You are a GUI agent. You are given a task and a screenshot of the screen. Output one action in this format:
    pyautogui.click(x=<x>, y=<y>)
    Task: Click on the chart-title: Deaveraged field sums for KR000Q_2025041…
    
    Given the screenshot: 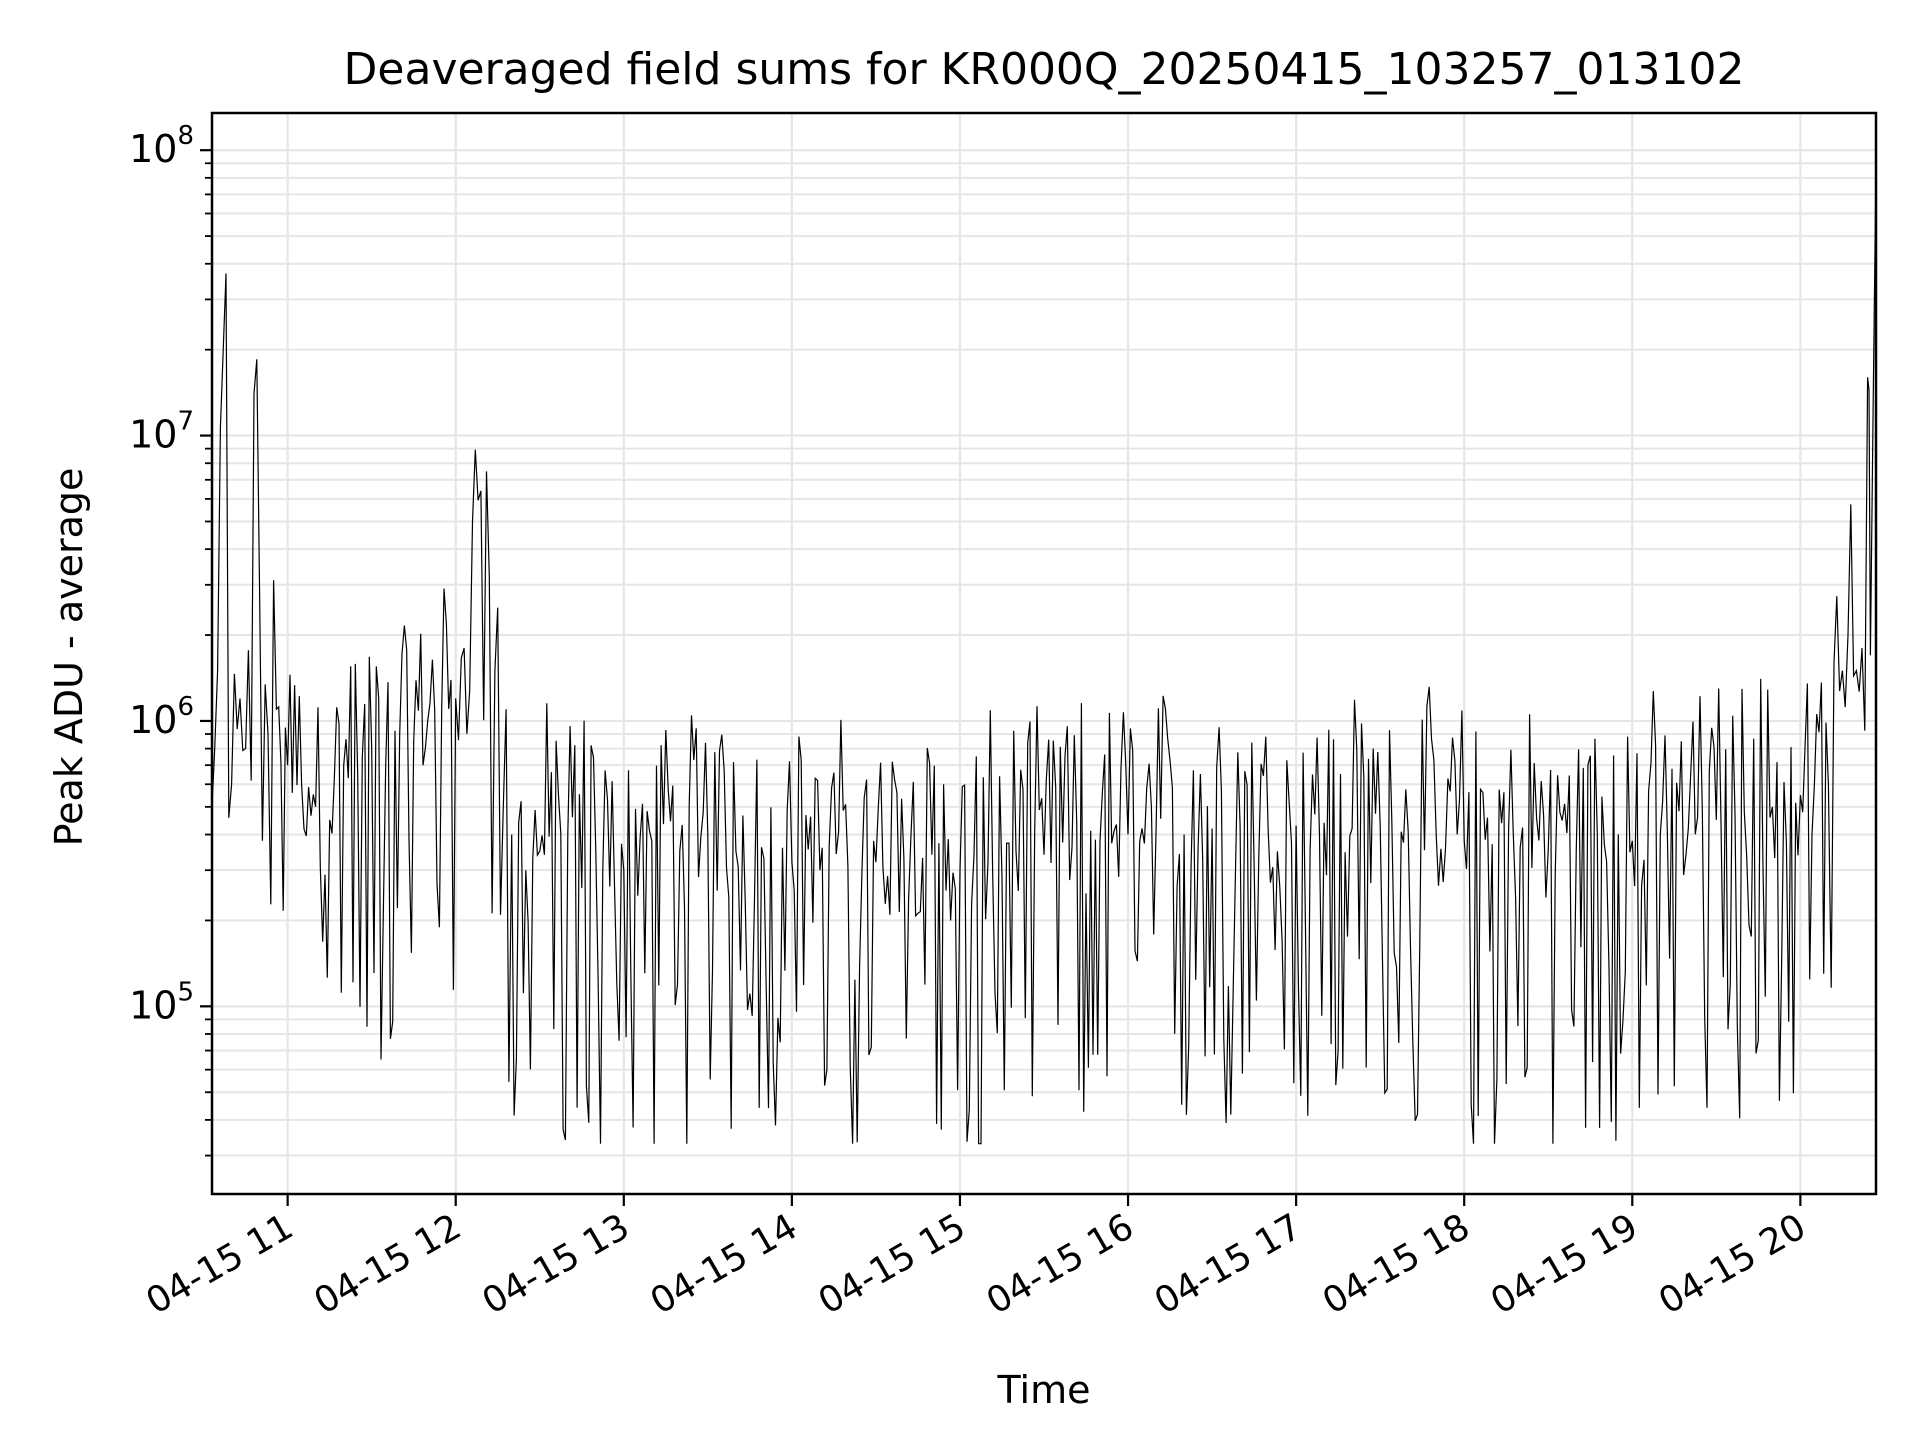 What is the action you would take?
    pyautogui.click(x=1044, y=69)
    